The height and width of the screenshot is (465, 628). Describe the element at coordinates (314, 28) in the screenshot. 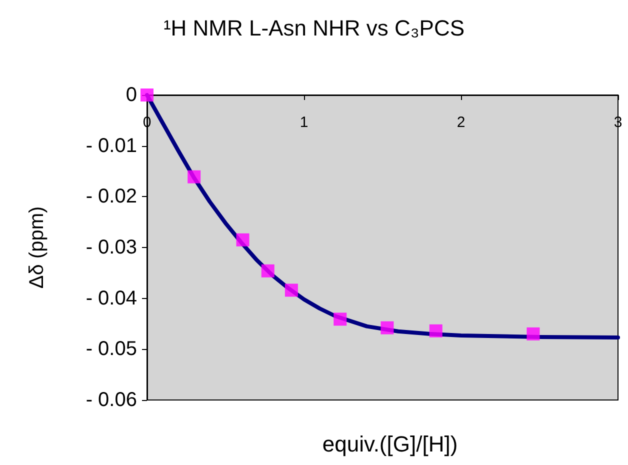

I see `chart-title: ¹H NMR L-Asn NHR vs C₃PCS` at that location.